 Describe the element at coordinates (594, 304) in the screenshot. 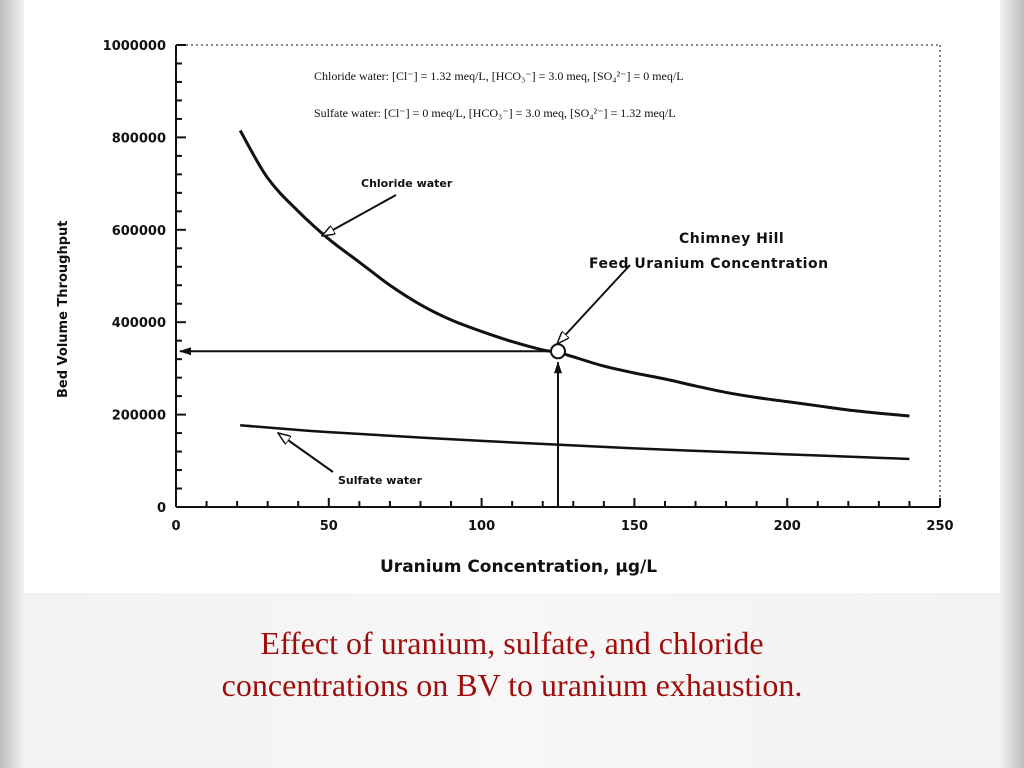

I see `feed-label-pointer` at that location.